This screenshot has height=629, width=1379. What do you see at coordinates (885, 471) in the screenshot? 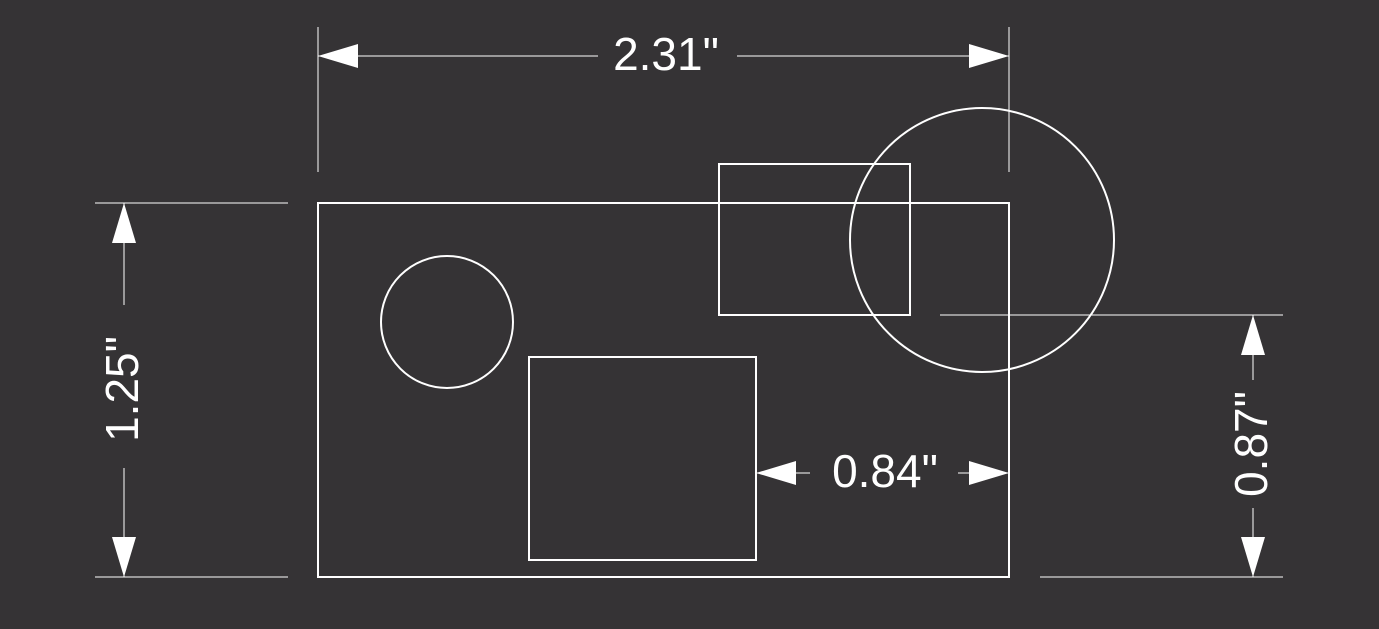
I see `dim-right-offset-label: 0.84"` at bounding box center [885, 471].